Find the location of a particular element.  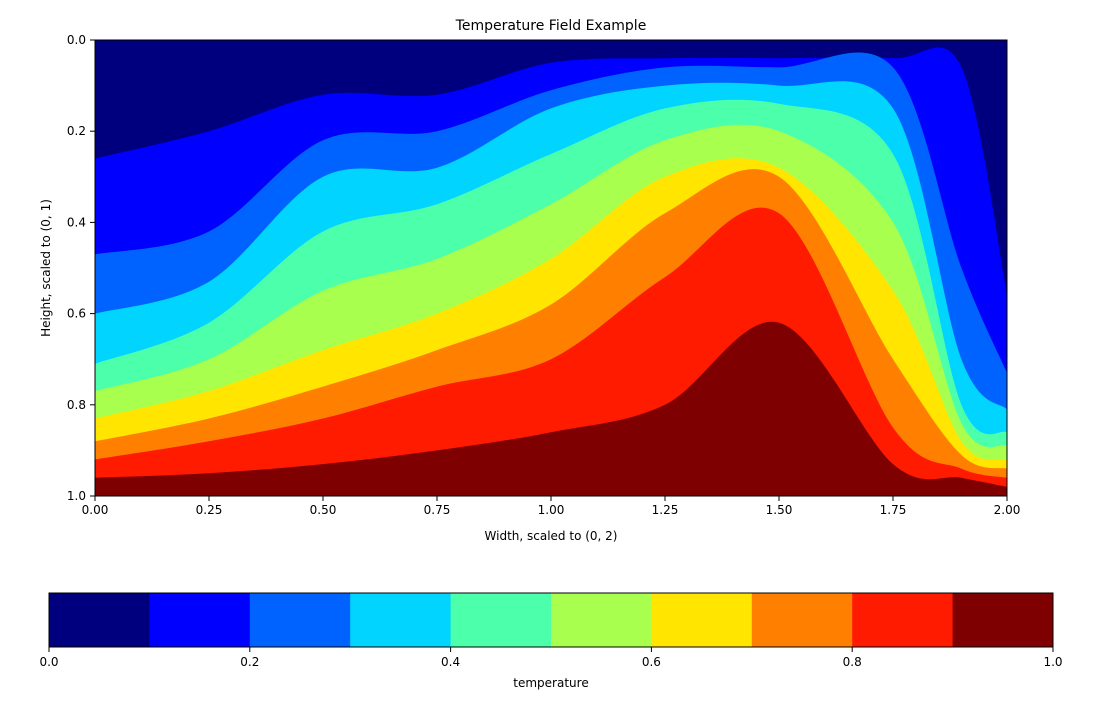

x-tick-label: 0.25 is located at coordinates (209, 510).